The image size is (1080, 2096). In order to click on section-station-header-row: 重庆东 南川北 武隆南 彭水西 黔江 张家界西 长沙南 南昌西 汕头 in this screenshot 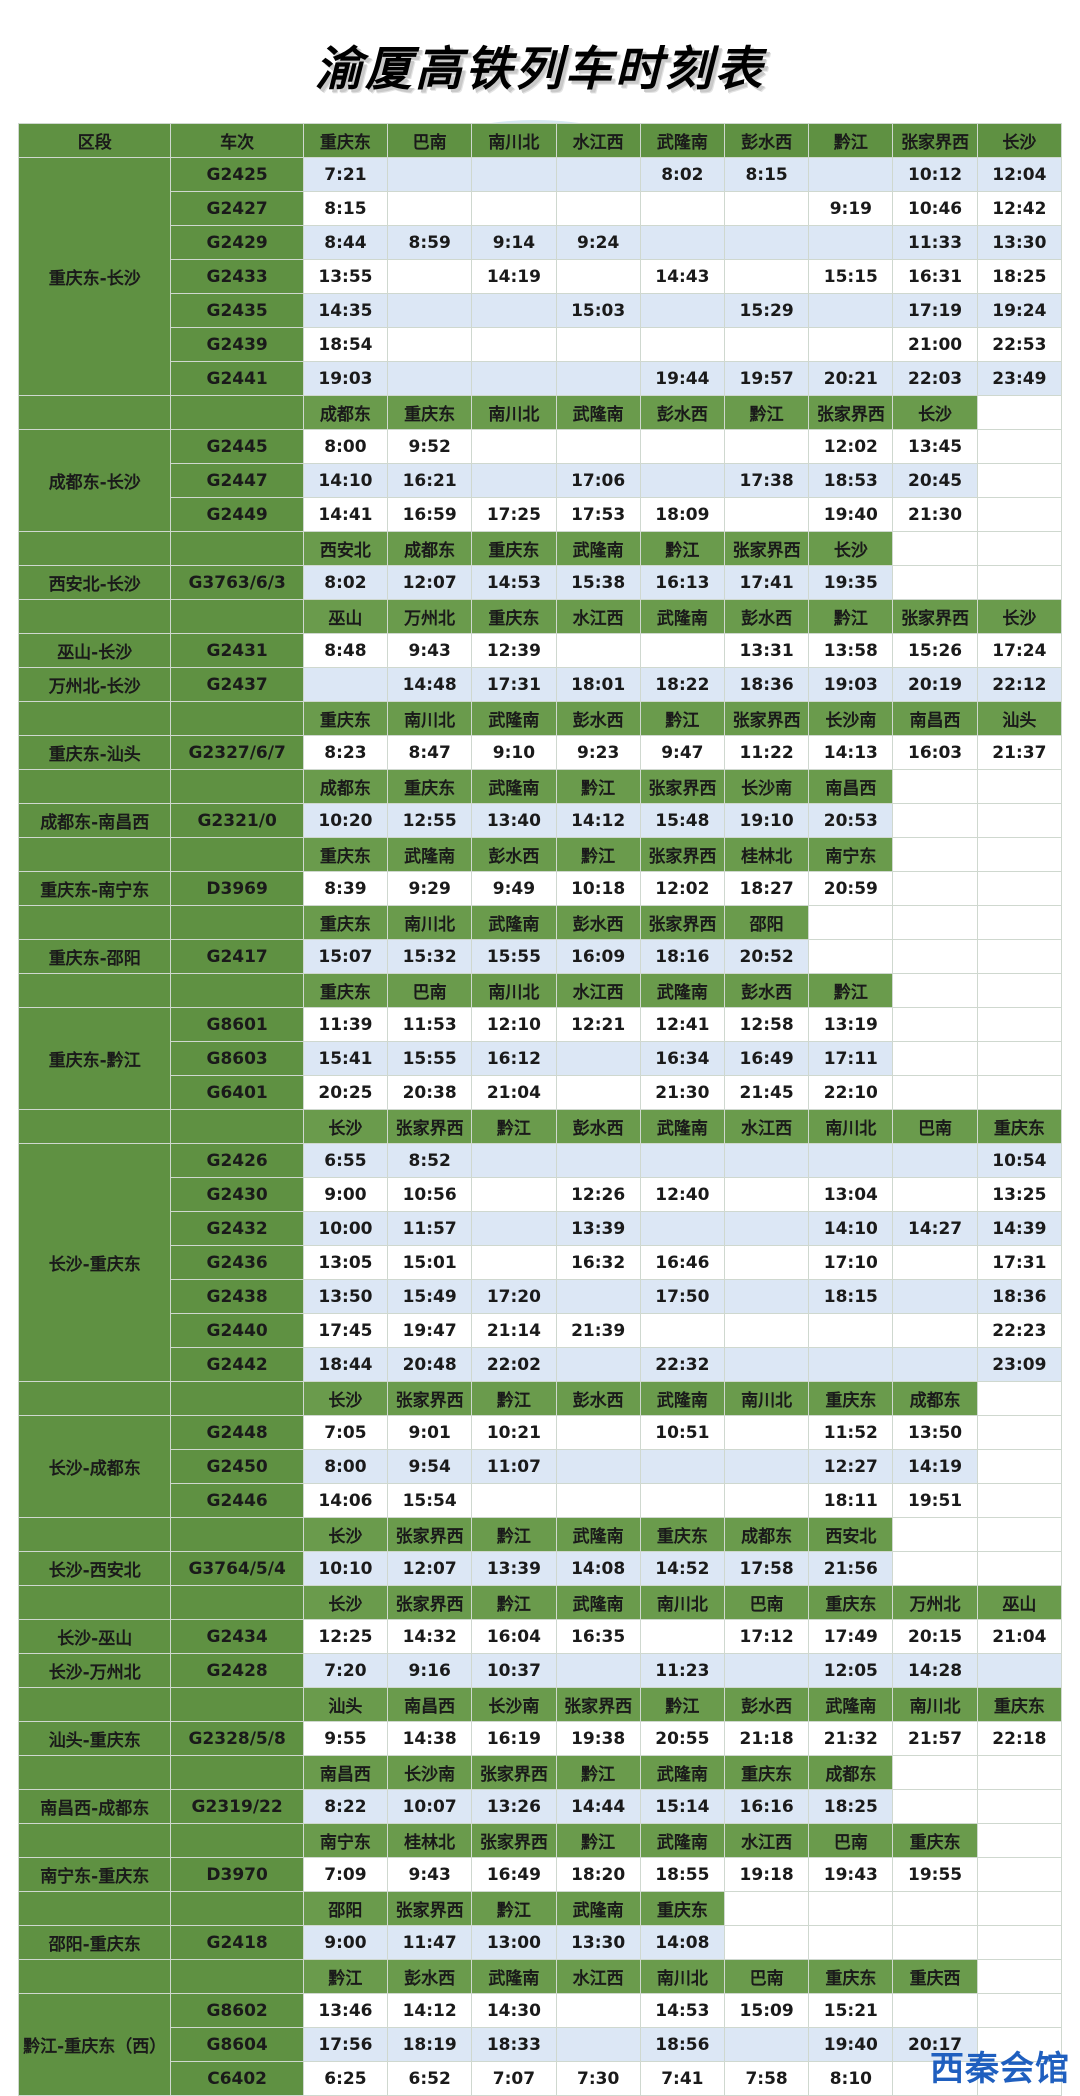, I will do `click(540, 718)`.